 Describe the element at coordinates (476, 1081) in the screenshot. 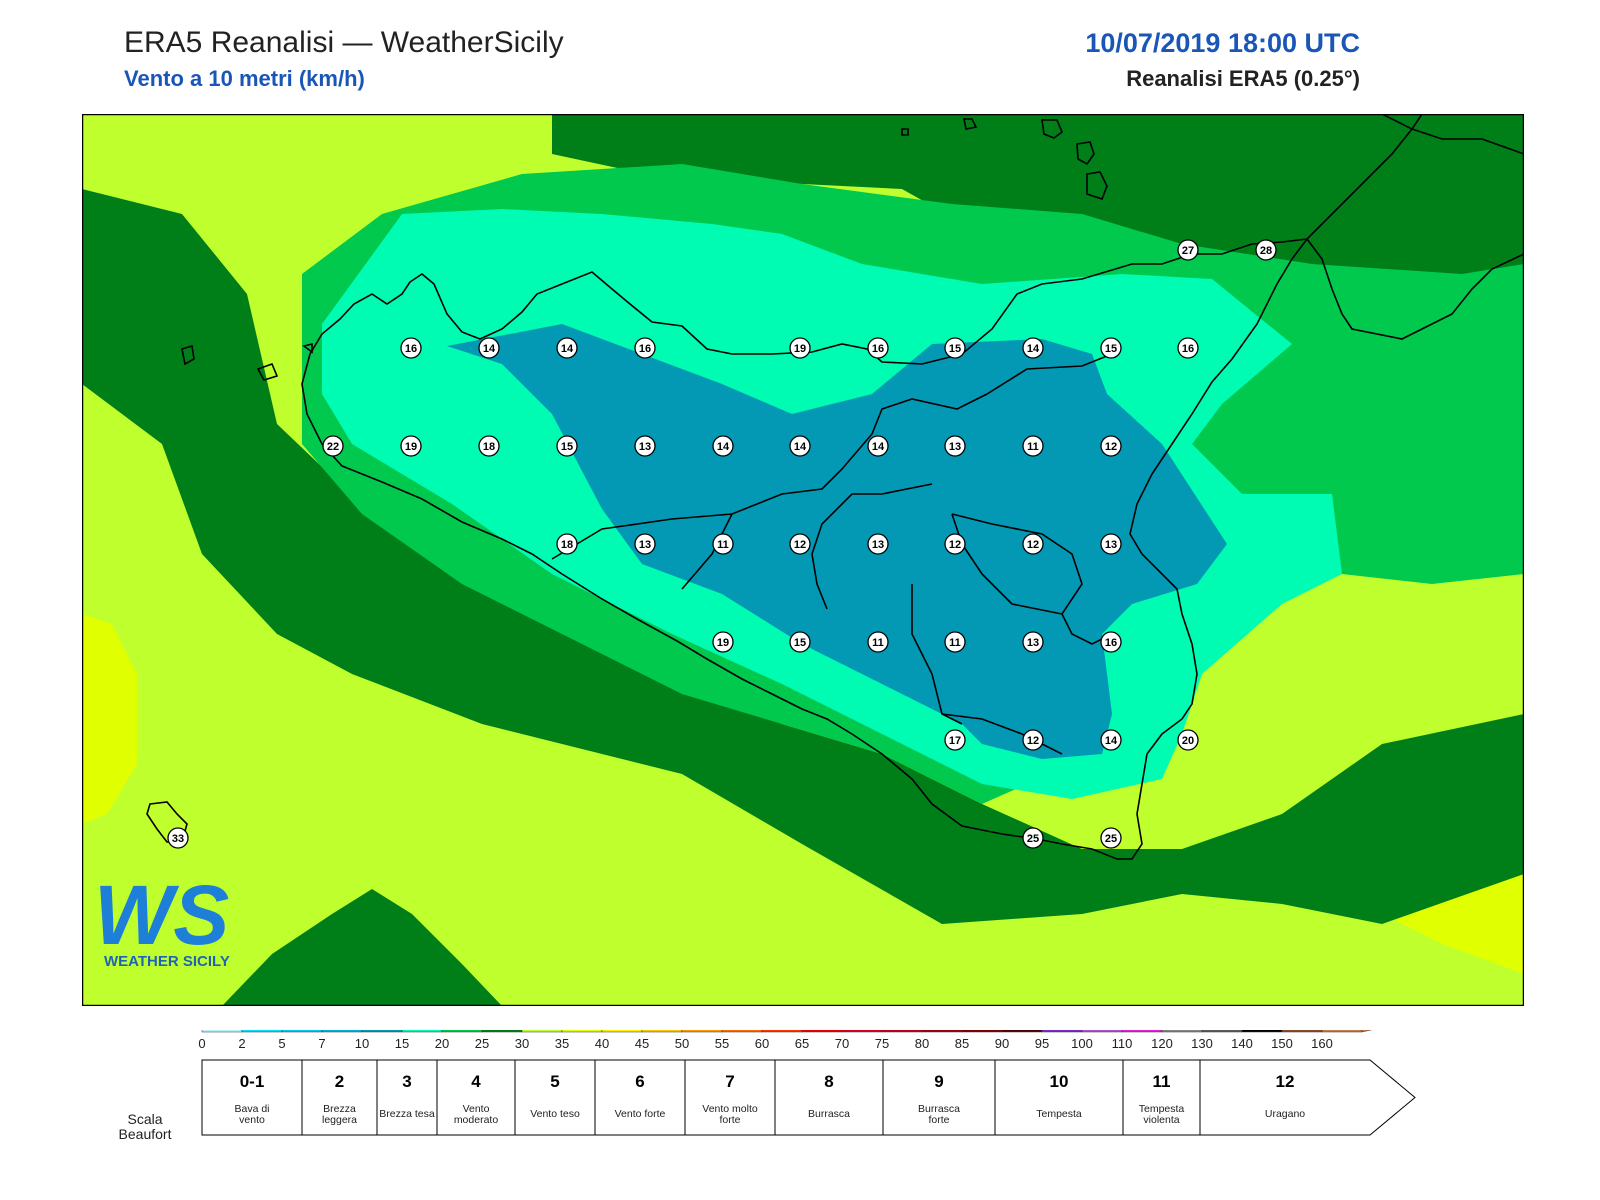

I see `beaufort-number: 4` at that location.